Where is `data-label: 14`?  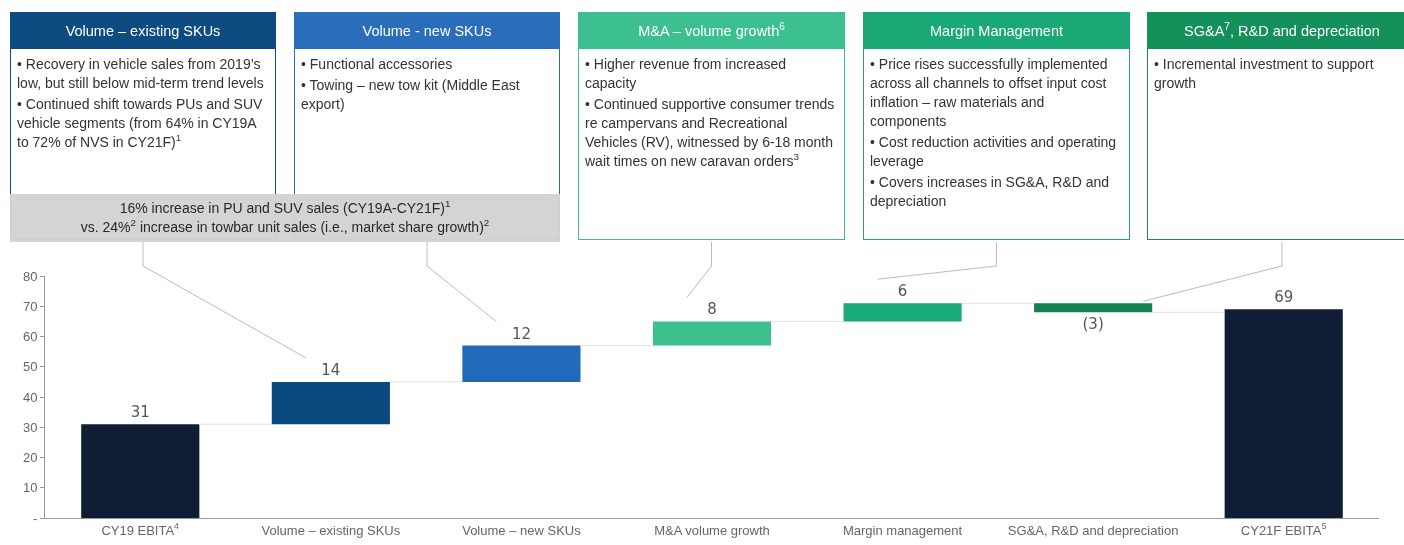
data-label: 14 is located at coordinates (331, 369).